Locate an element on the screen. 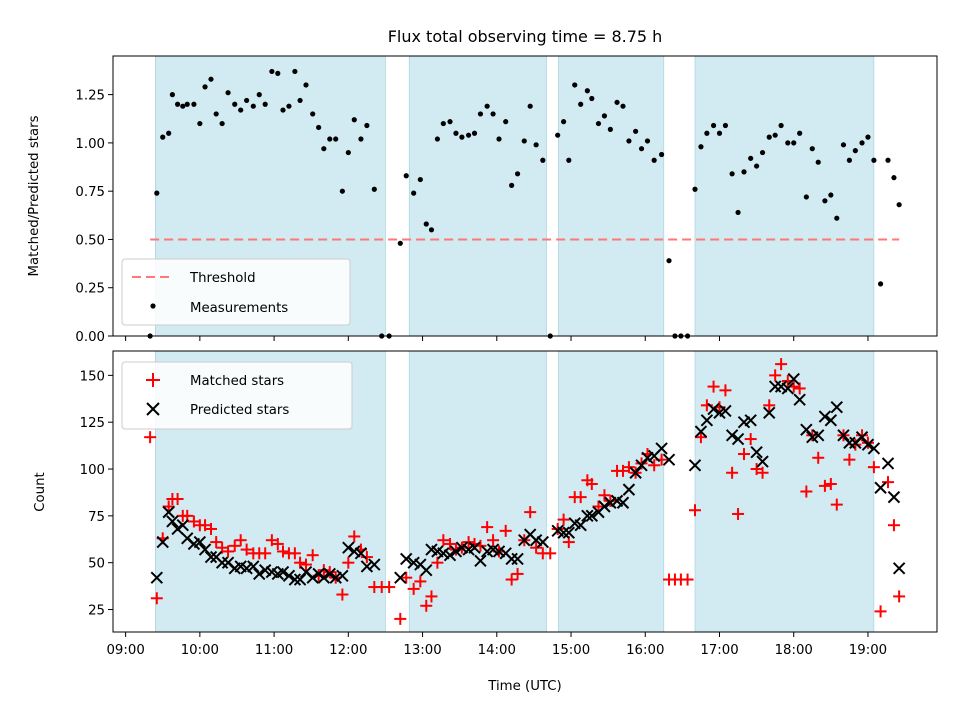 The height and width of the screenshot is (720, 960). ratio-legend: Threshold Measurements is located at coordinates (236, 292).